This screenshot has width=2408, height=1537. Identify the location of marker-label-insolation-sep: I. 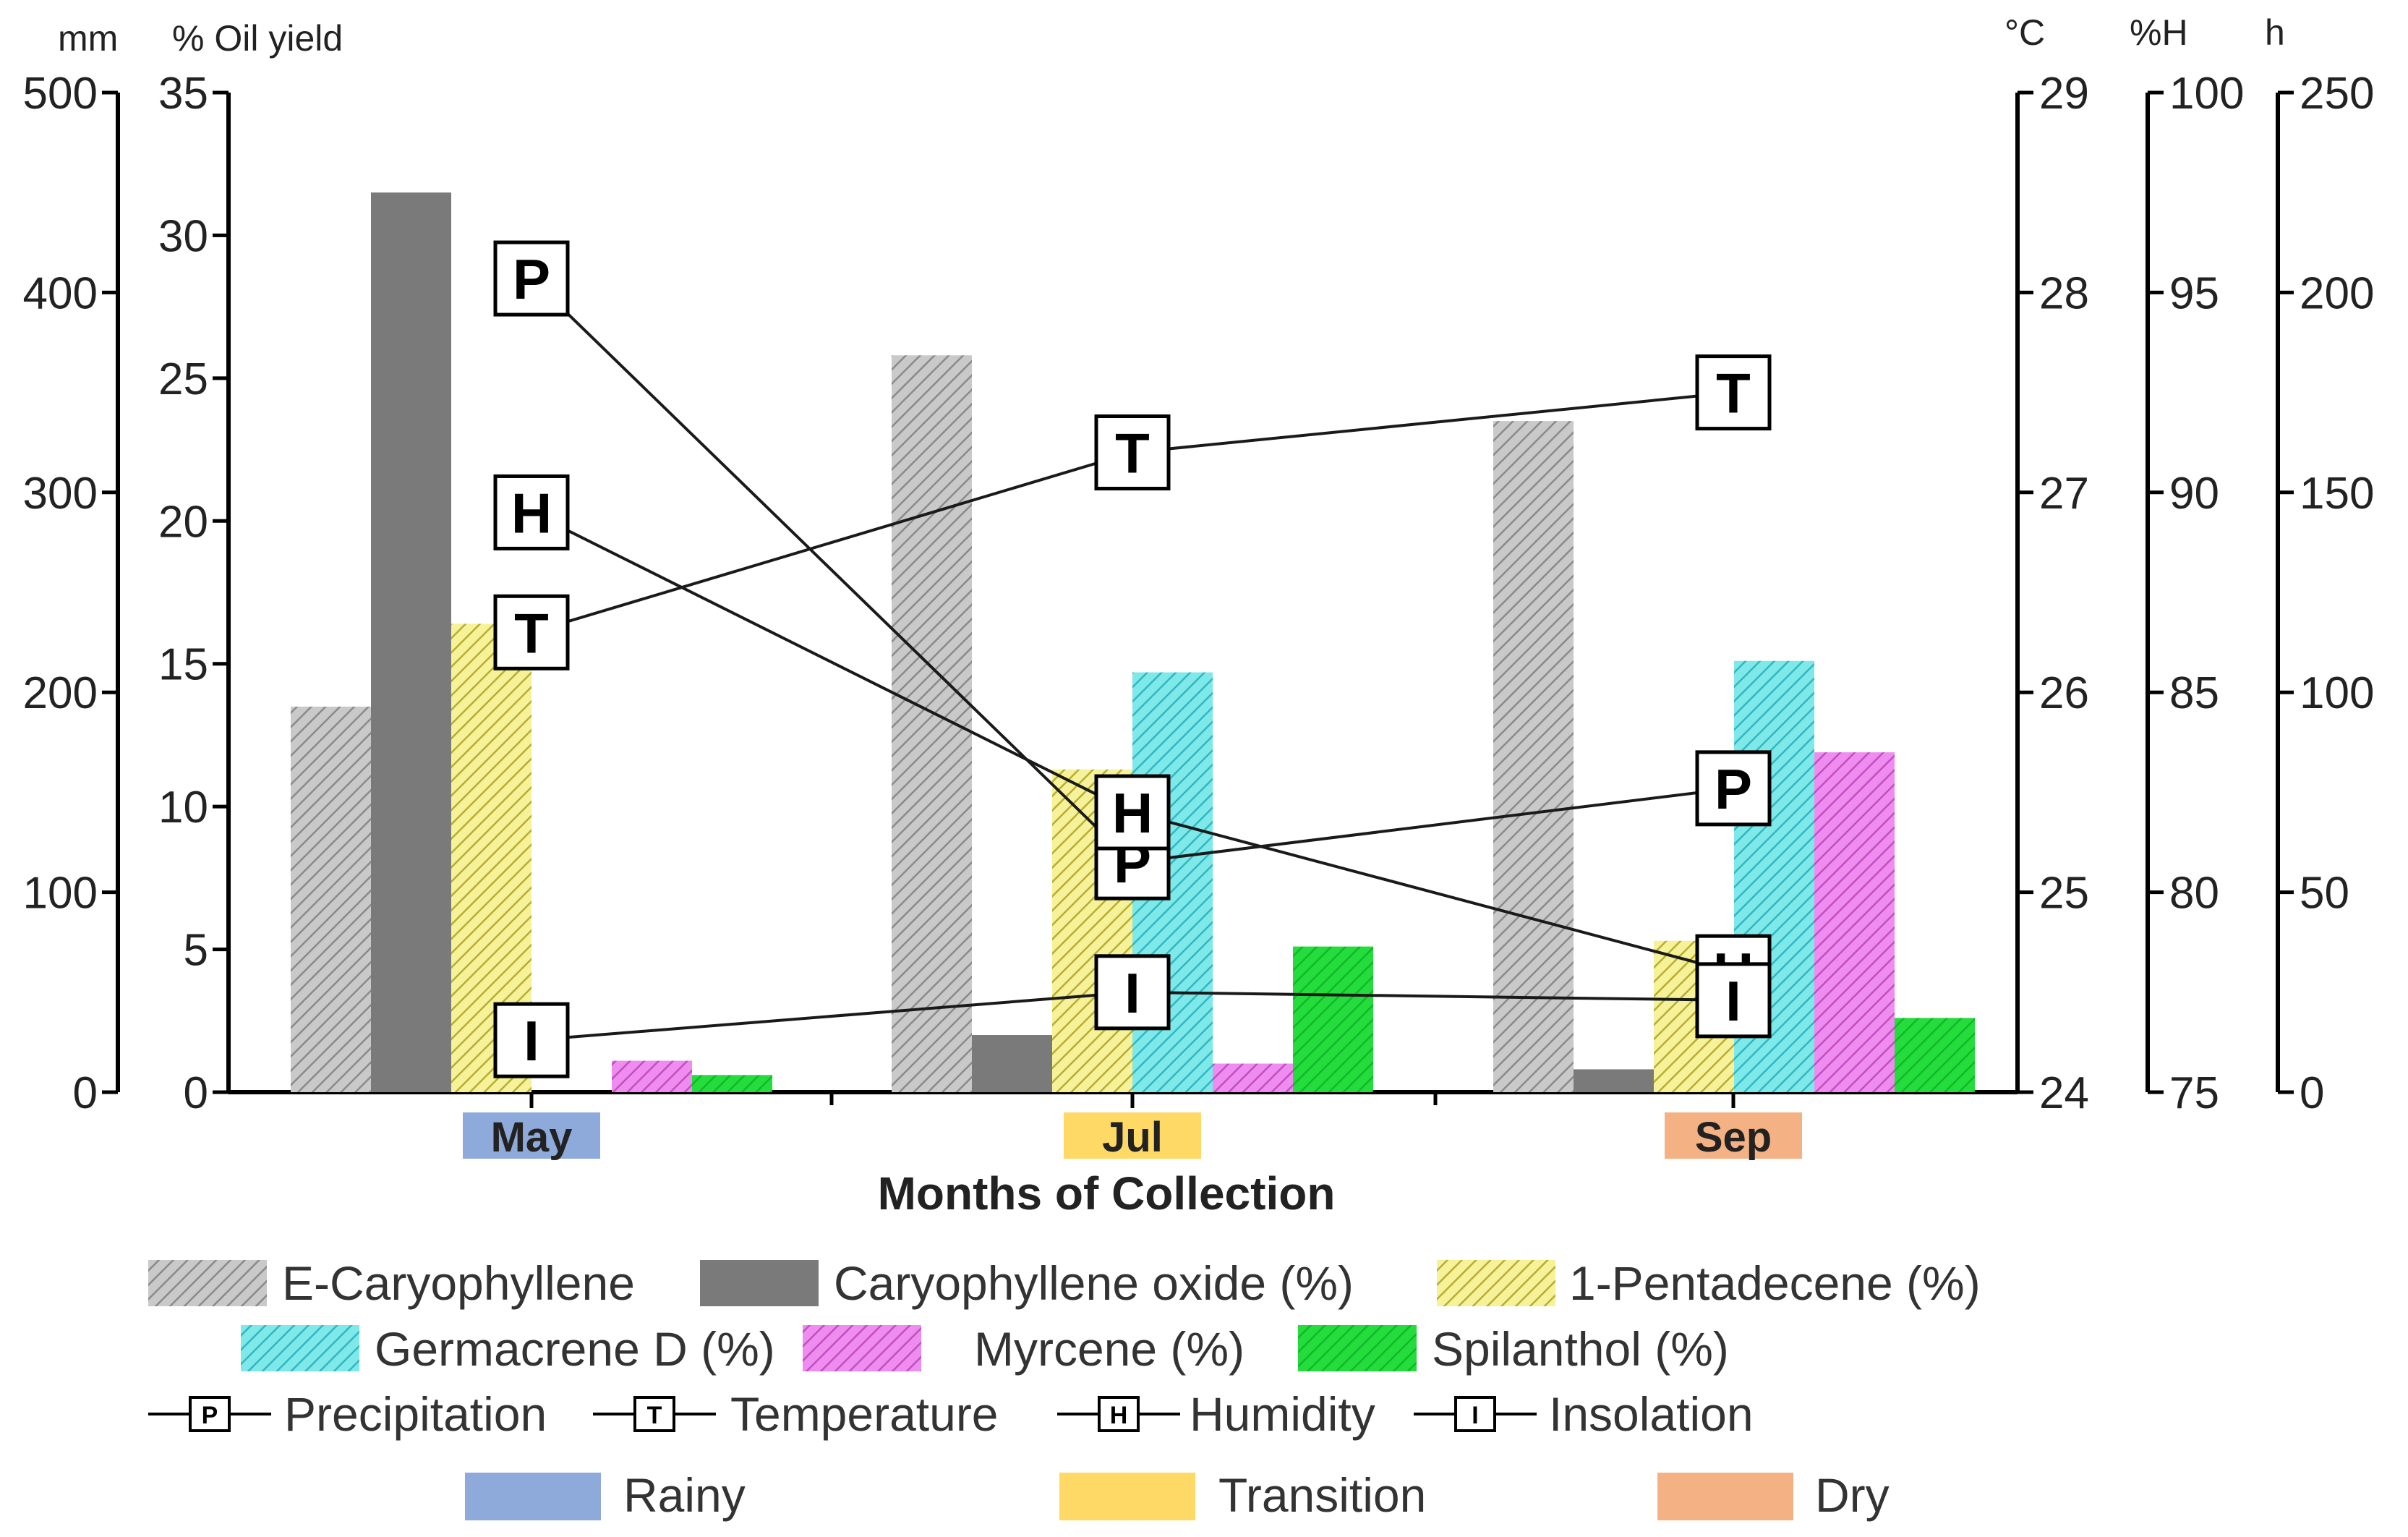
(1733, 1001).